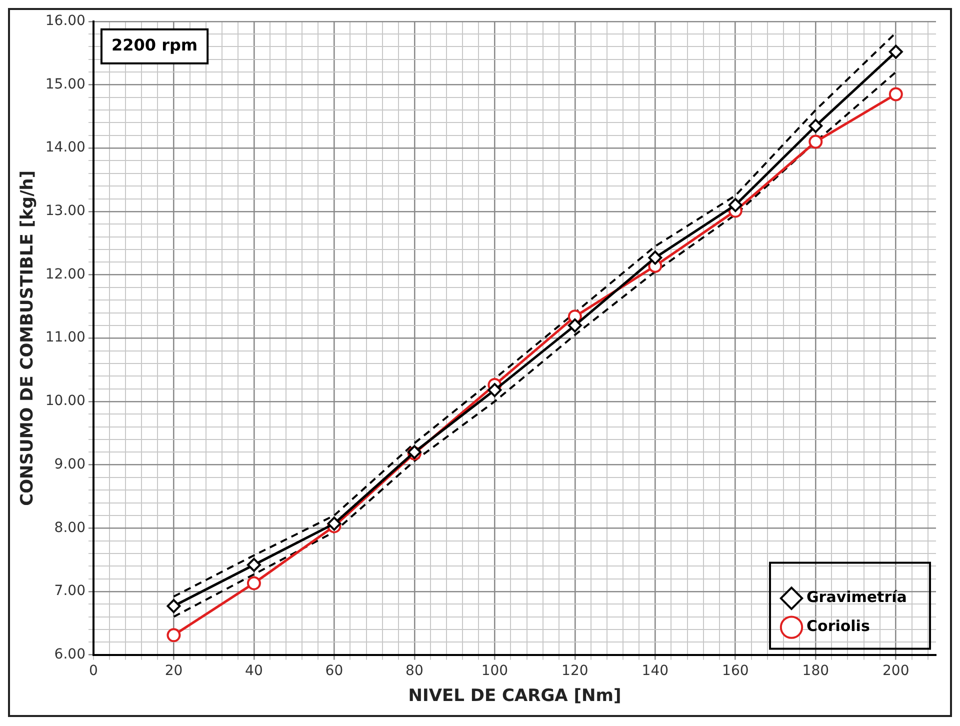 This screenshot has width=960, height=726. I want to click on x-axis-title: NIVEL DE CARGA [Nm], so click(515, 696).